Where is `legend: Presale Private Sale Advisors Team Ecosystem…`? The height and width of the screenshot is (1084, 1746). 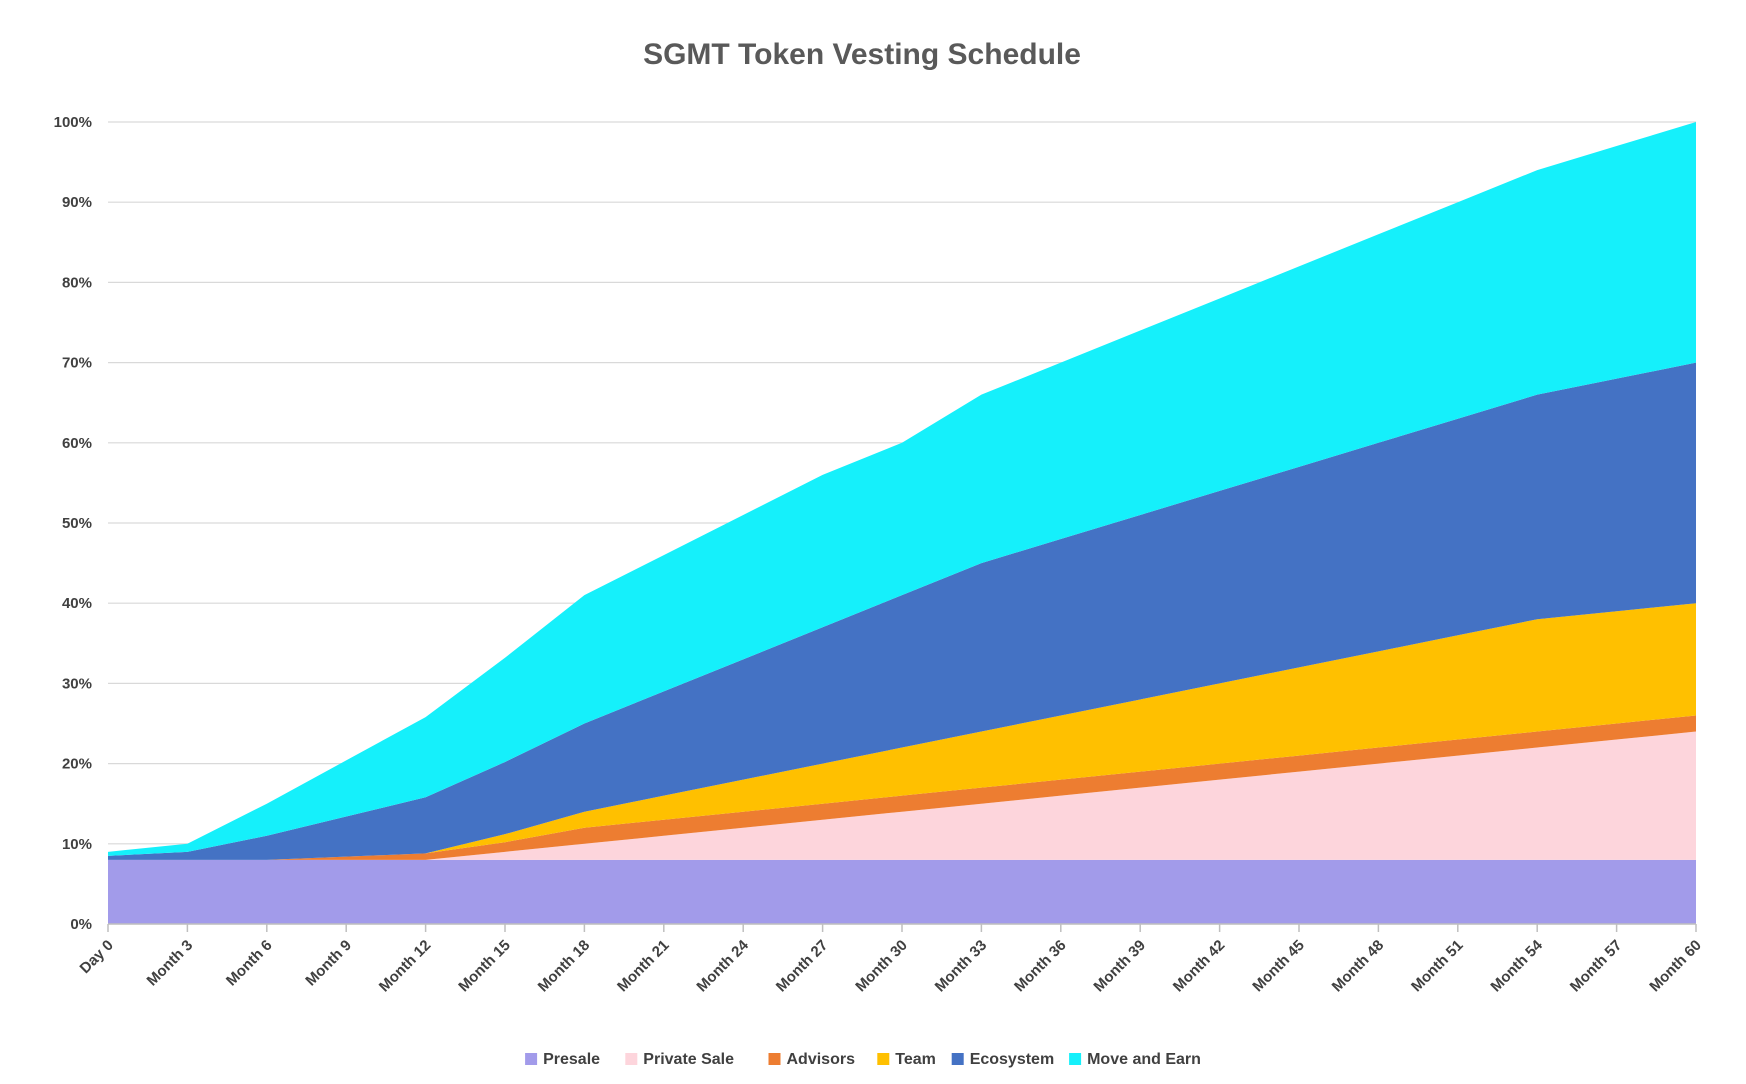
legend: Presale Private Sale Advisors Team Ecosystem… is located at coordinates (863, 1059).